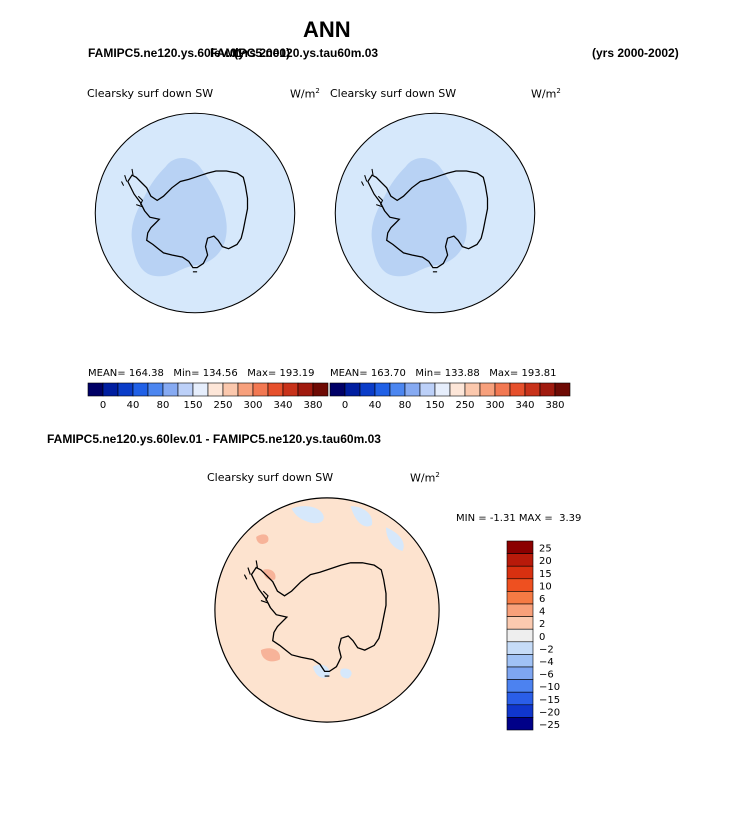 Image resolution: width=733 pixels, height=829 pixels. I want to click on panel1-title: Clearsky surf down SW, so click(150, 93).